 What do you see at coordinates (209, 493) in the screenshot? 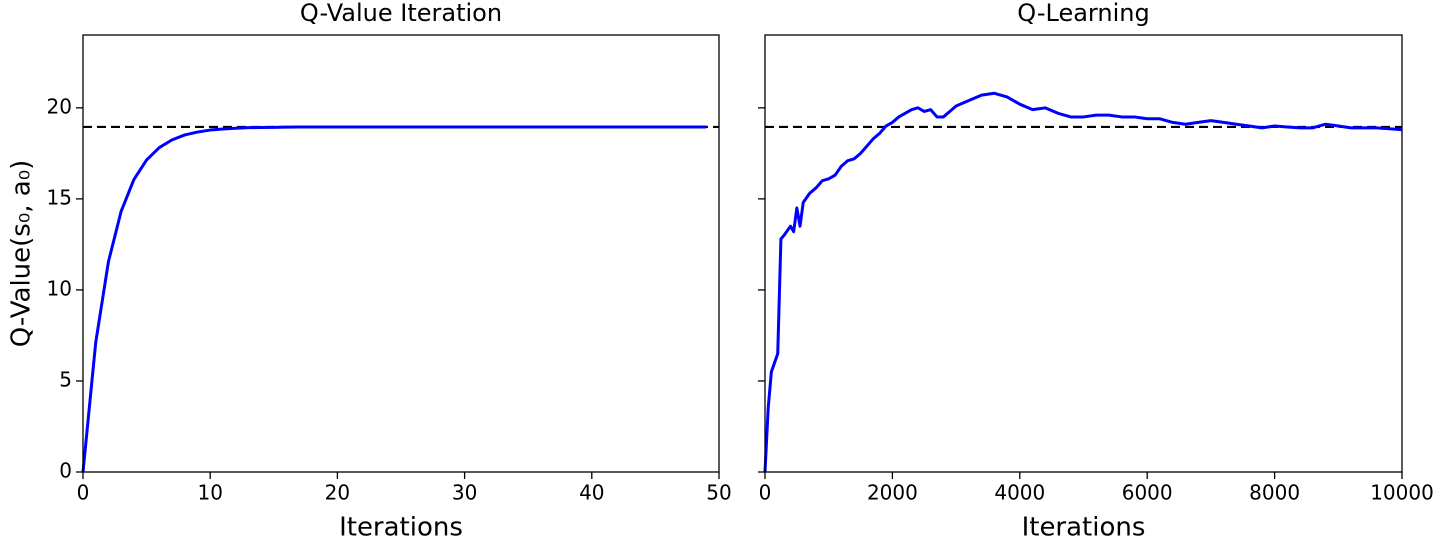
I see `x-tick-label: 10` at bounding box center [209, 493].